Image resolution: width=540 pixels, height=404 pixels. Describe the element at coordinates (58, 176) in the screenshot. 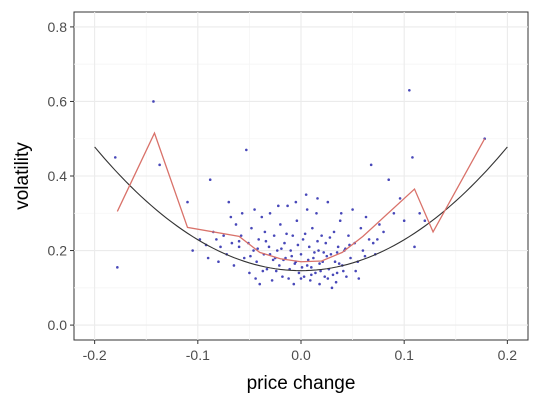

I see `y-tick-label: 0.4` at that location.